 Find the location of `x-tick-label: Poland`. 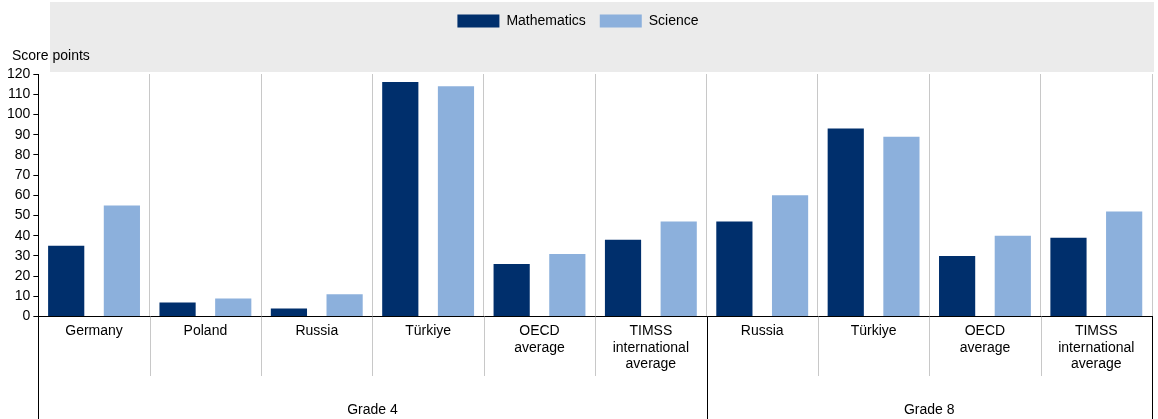

x-tick-label: Poland is located at coordinates (205, 329).